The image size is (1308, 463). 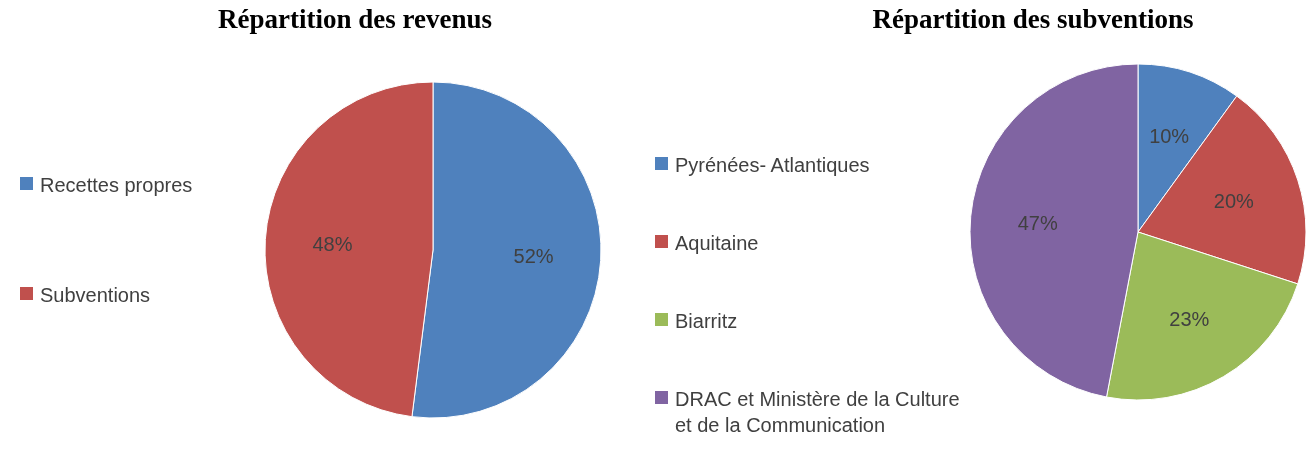 What do you see at coordinates (717, 243) in the screenshot?
I see `legend-label: Aquitaine` at bounding box center [717, 243].